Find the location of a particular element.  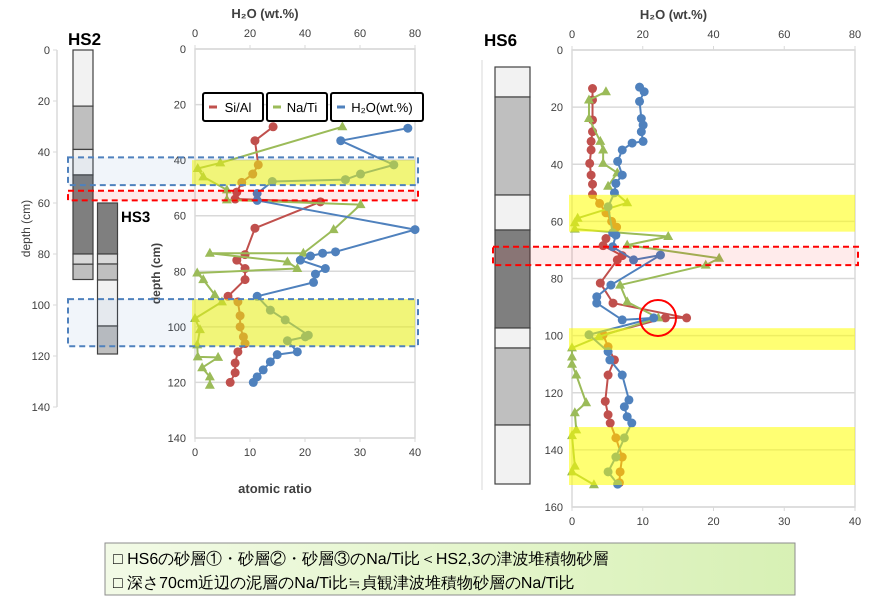

text: □ 深さ70cm近辺の泥層のNa/Ti比≒貞観津波堆積物砂層のNa/Ti比 is located at coordinates (343, 583).